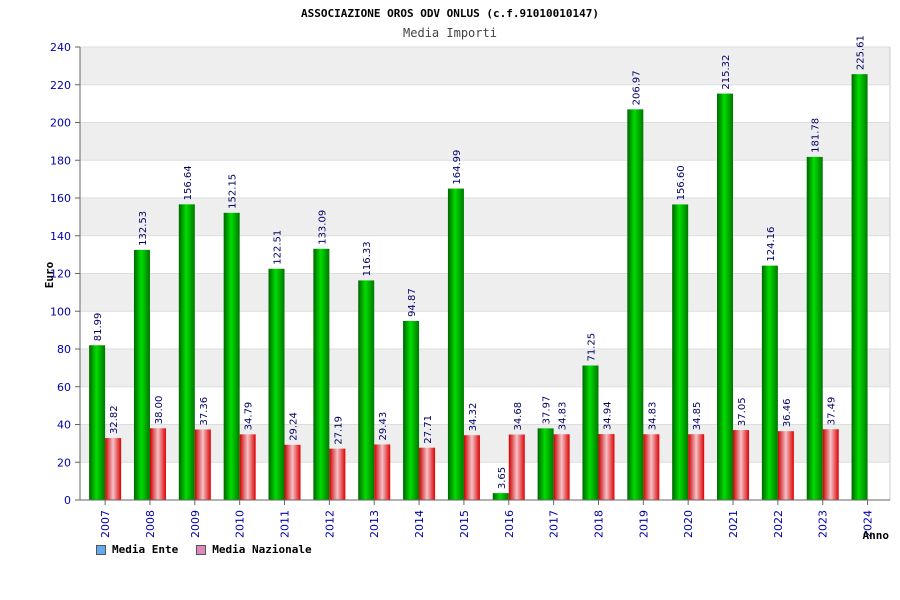 This screenshot has width=900, height=600. Describe the element at coordinates (145, 549) in the screenshot. I see `legend-label-ente: Media Ente` at that location.